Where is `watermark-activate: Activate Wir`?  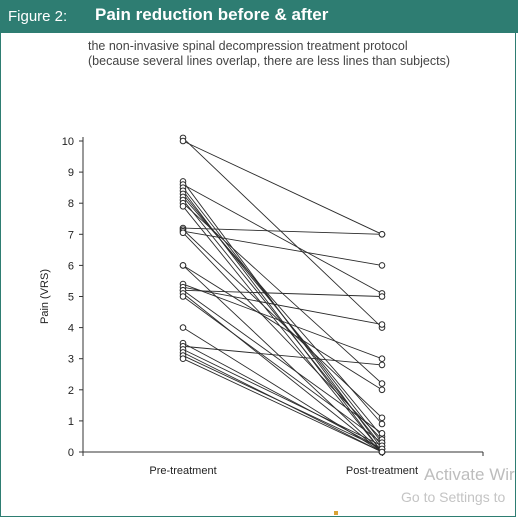
watermark-activate: Activate Wir is located at coordinates (469, 474).